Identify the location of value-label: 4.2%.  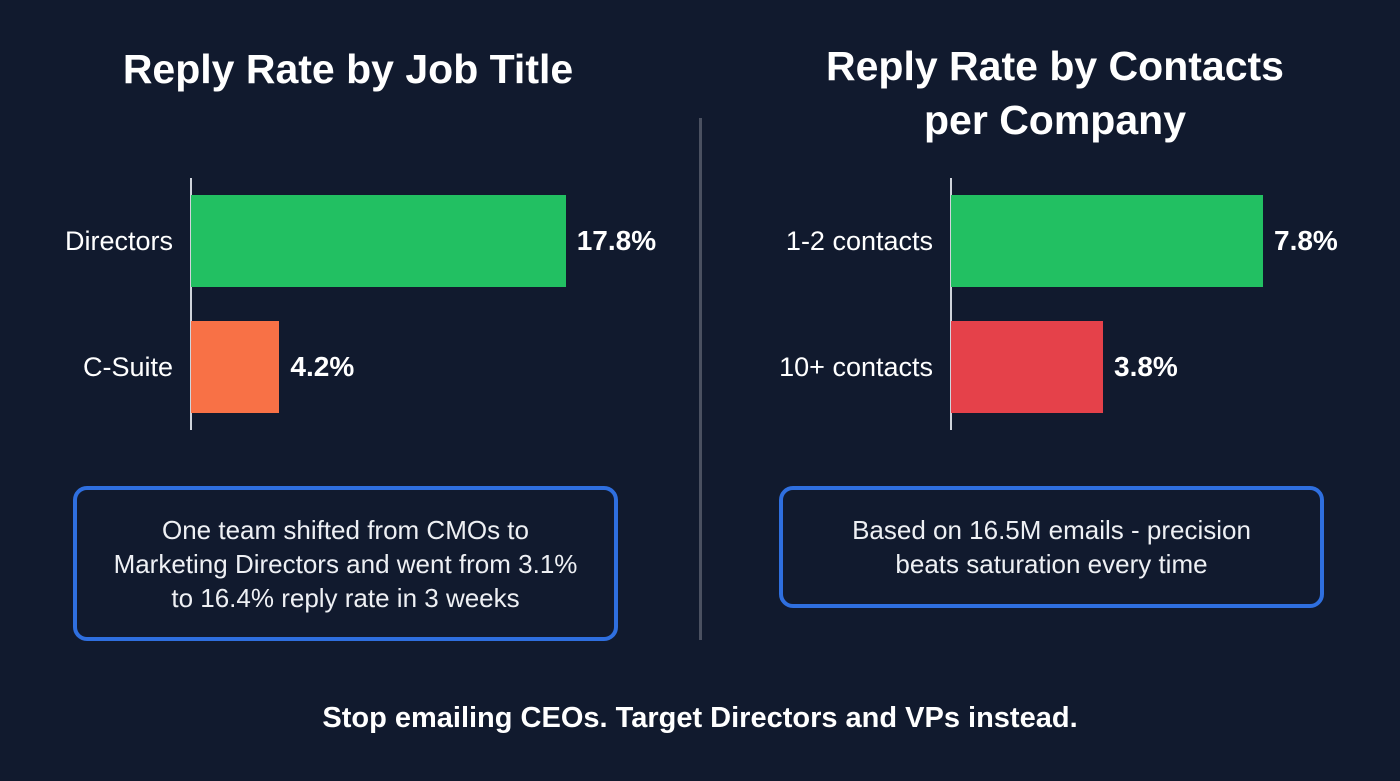
(322, 366).